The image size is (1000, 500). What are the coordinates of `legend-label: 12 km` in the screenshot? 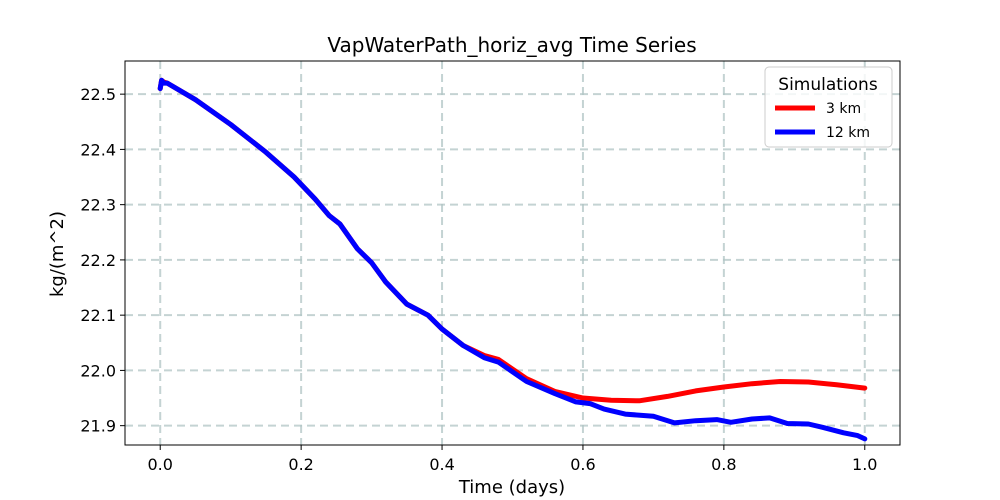 It's located at (848, 133).